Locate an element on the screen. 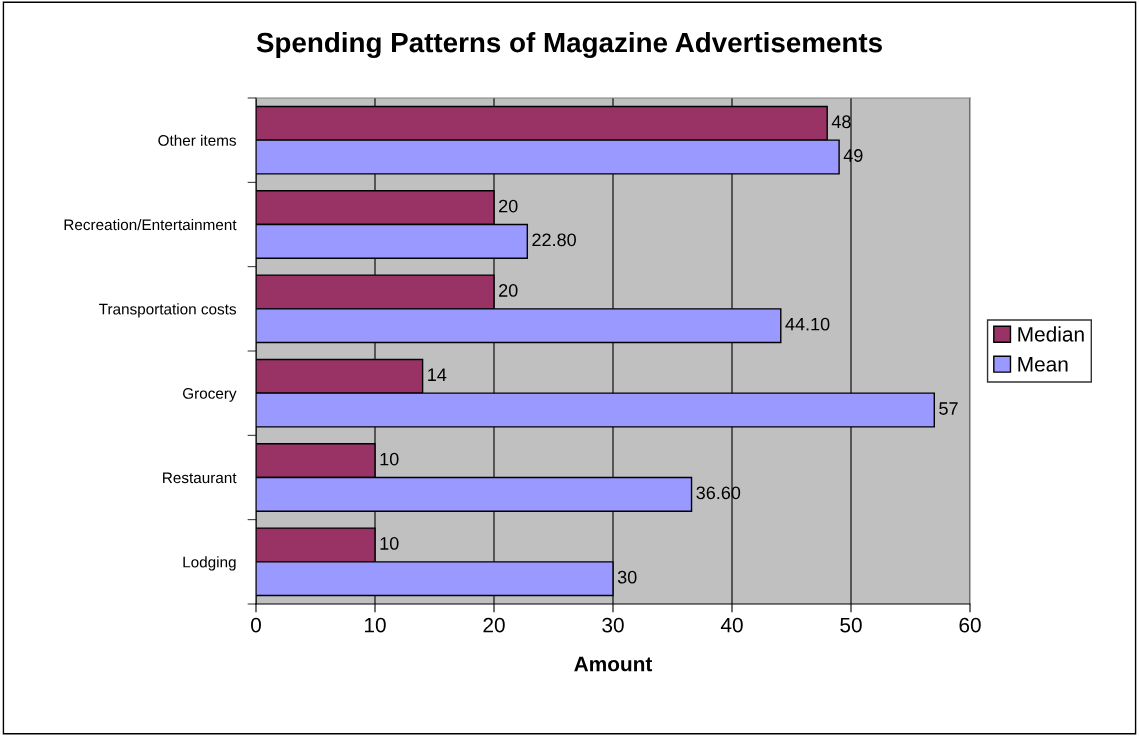 The height and width of the screenshot is (736, 1139). legend-label: Median is located at coordinates (1051, 334).